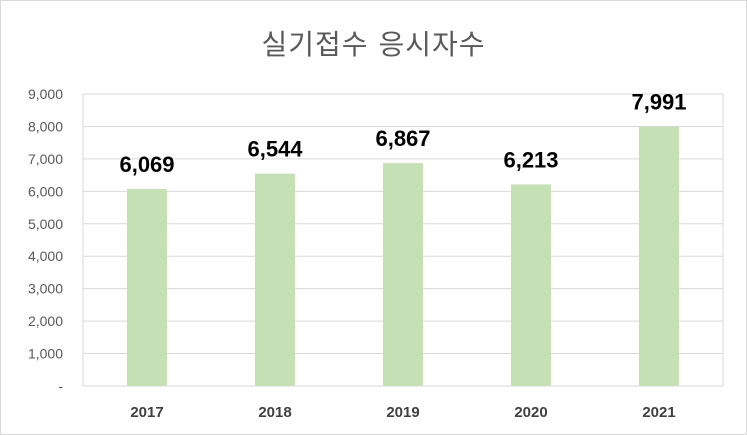 This screenshot has height=435, width=747. I want to click on data-label: 6,867, so click(402, 138).